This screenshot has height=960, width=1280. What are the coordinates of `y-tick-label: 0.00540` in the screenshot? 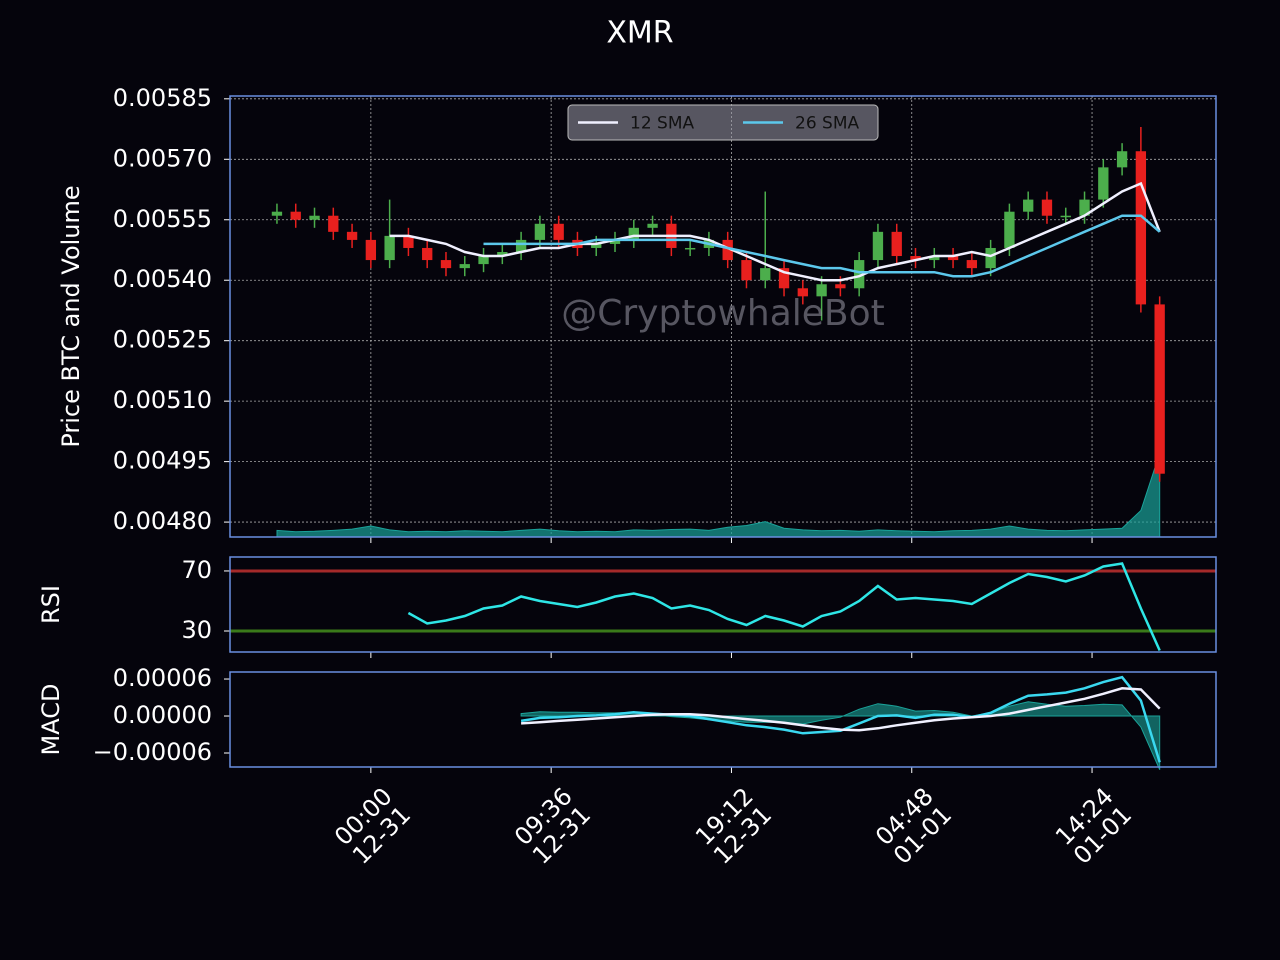 It's located at (162, 279).